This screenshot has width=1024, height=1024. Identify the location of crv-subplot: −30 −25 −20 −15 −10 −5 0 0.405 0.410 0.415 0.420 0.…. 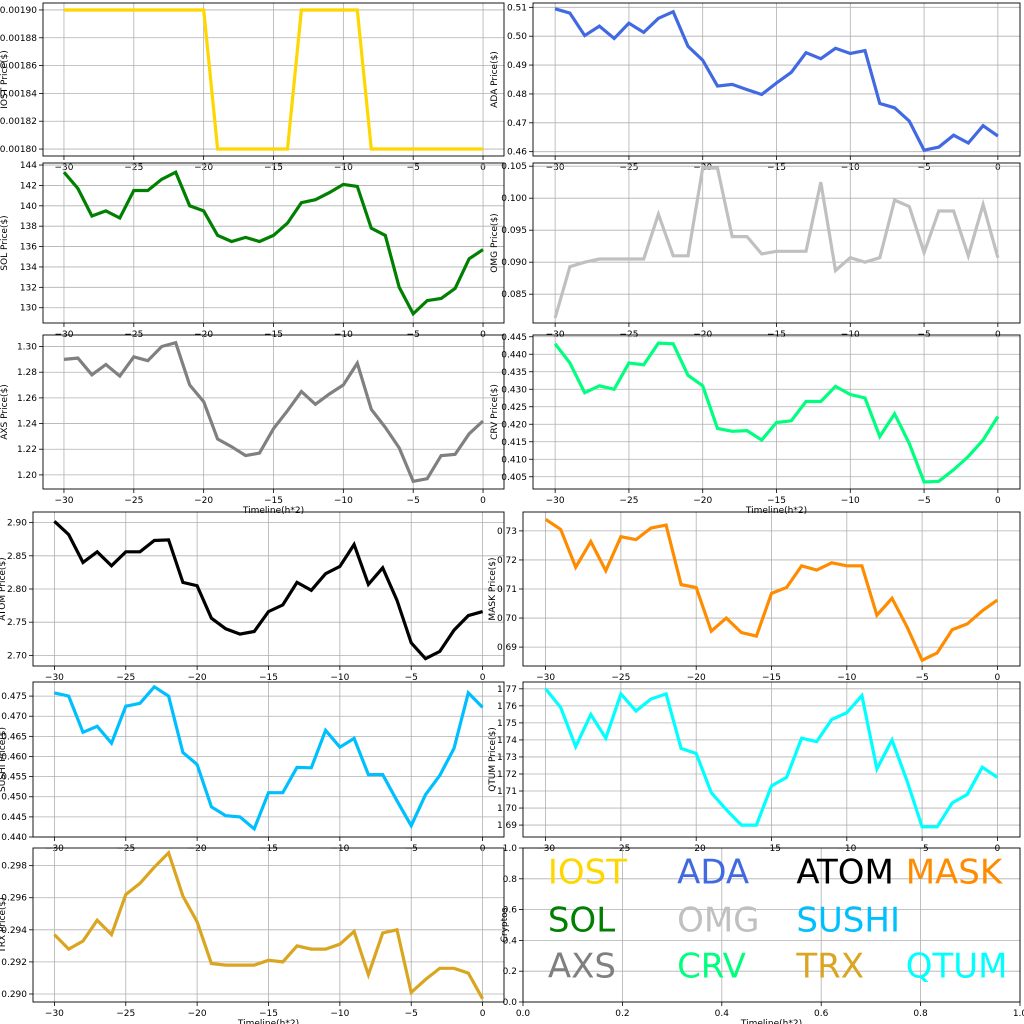
(755, 424).